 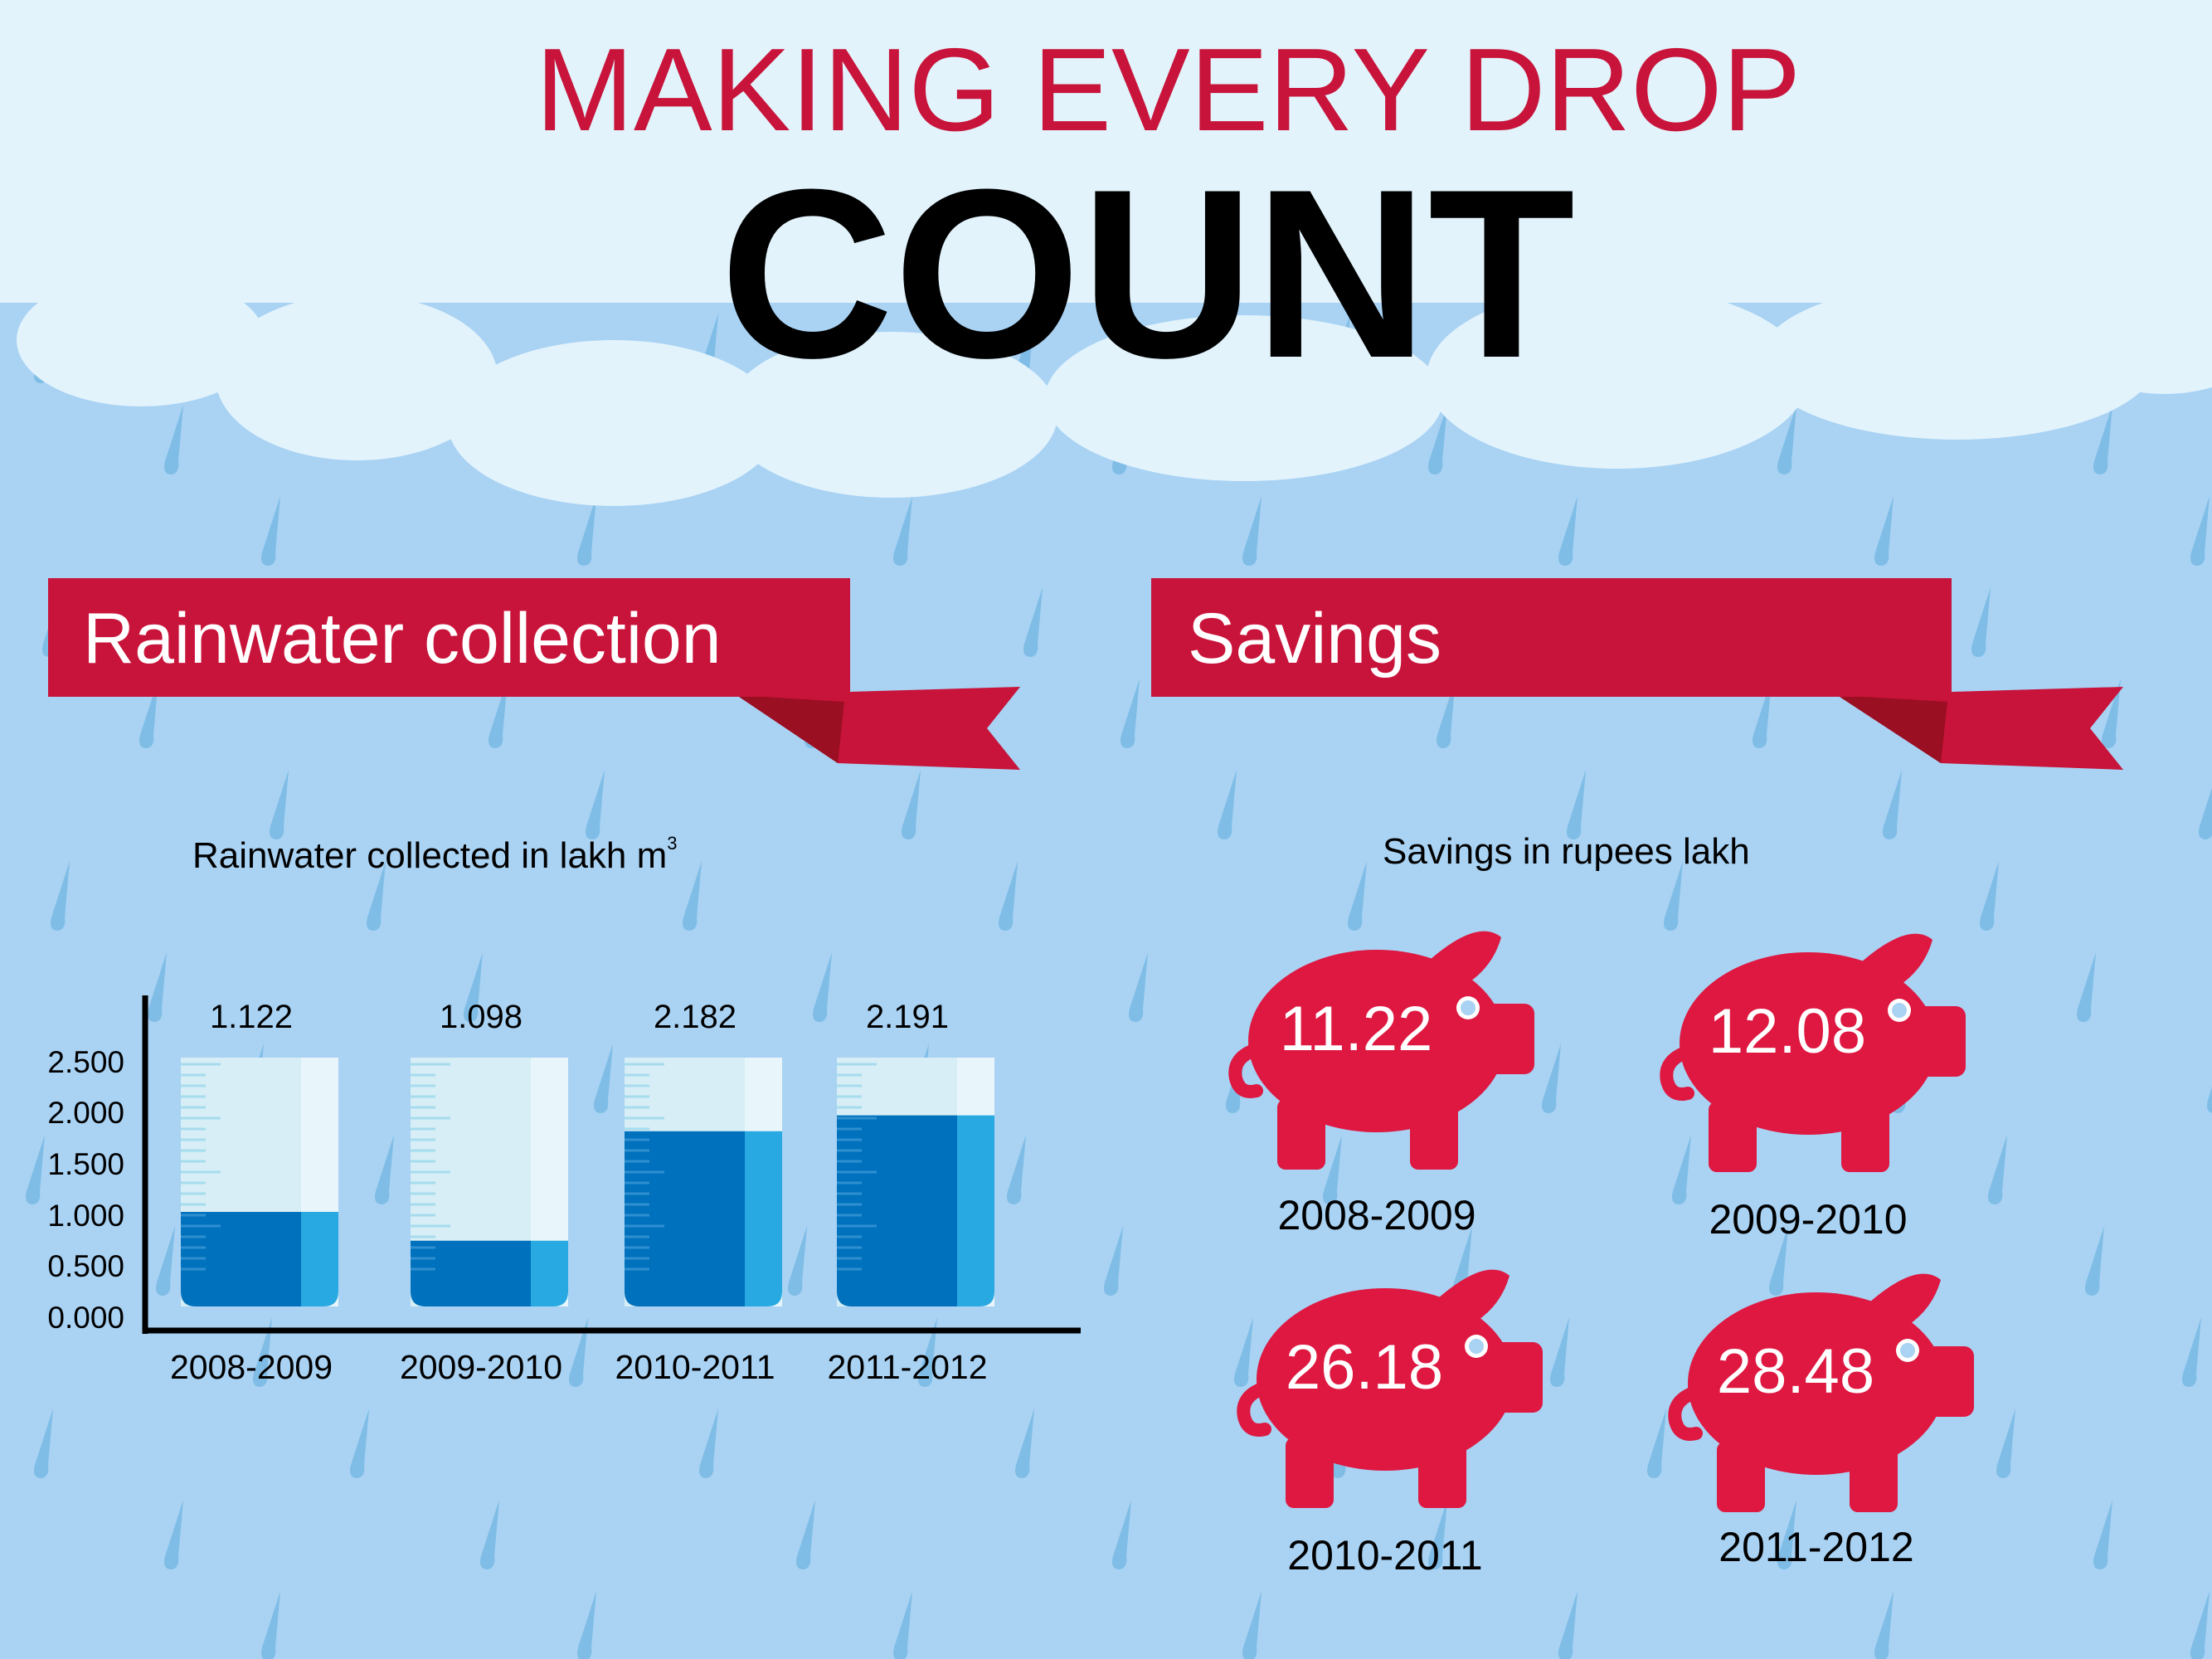 I want to click on savings-year: 2009-2010, so click(x=1808, y=1219).